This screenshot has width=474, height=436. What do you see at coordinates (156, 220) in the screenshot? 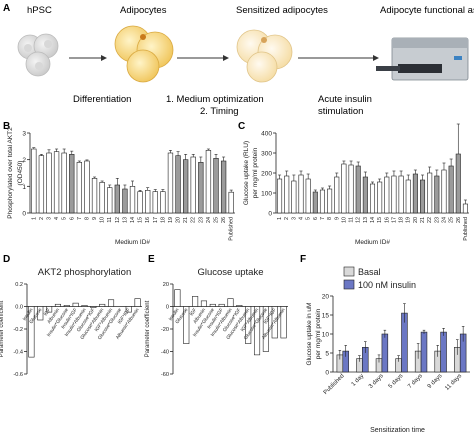
I see `x-tick-label: 17` at bounding box center [156, 220].